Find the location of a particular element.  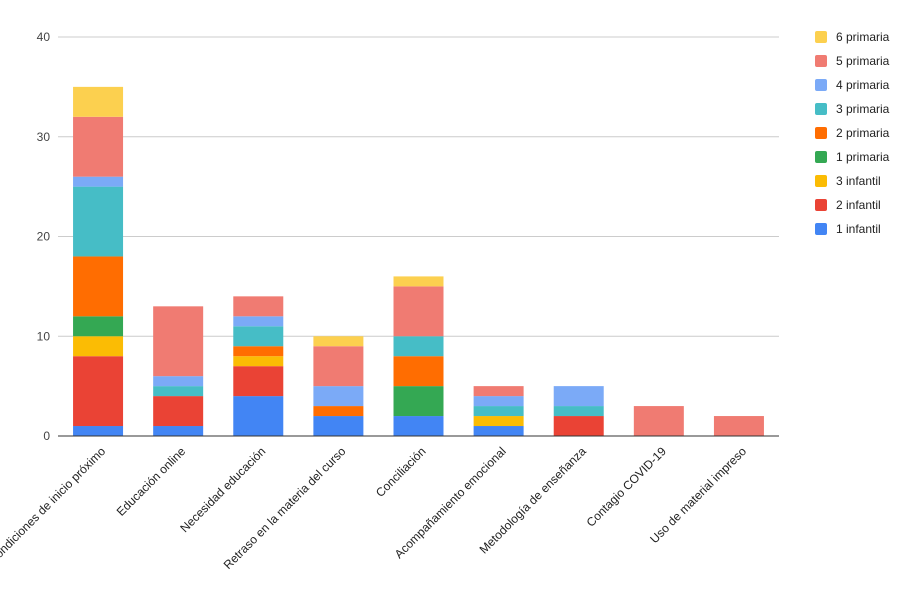

legend-label: 4 primaria is located at coordinates (863, 85).